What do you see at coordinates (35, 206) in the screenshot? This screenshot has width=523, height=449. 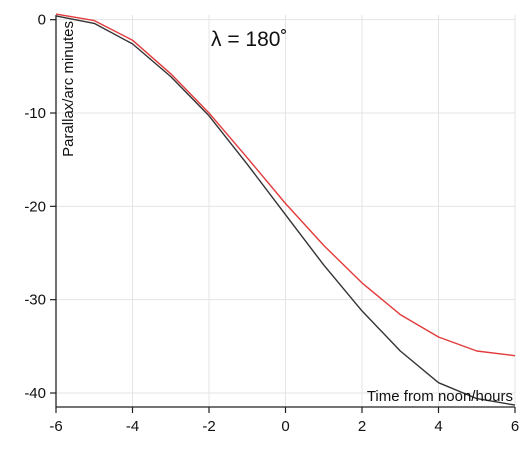 I see `y-tick-label: -20` at bounding box center [35, 206].